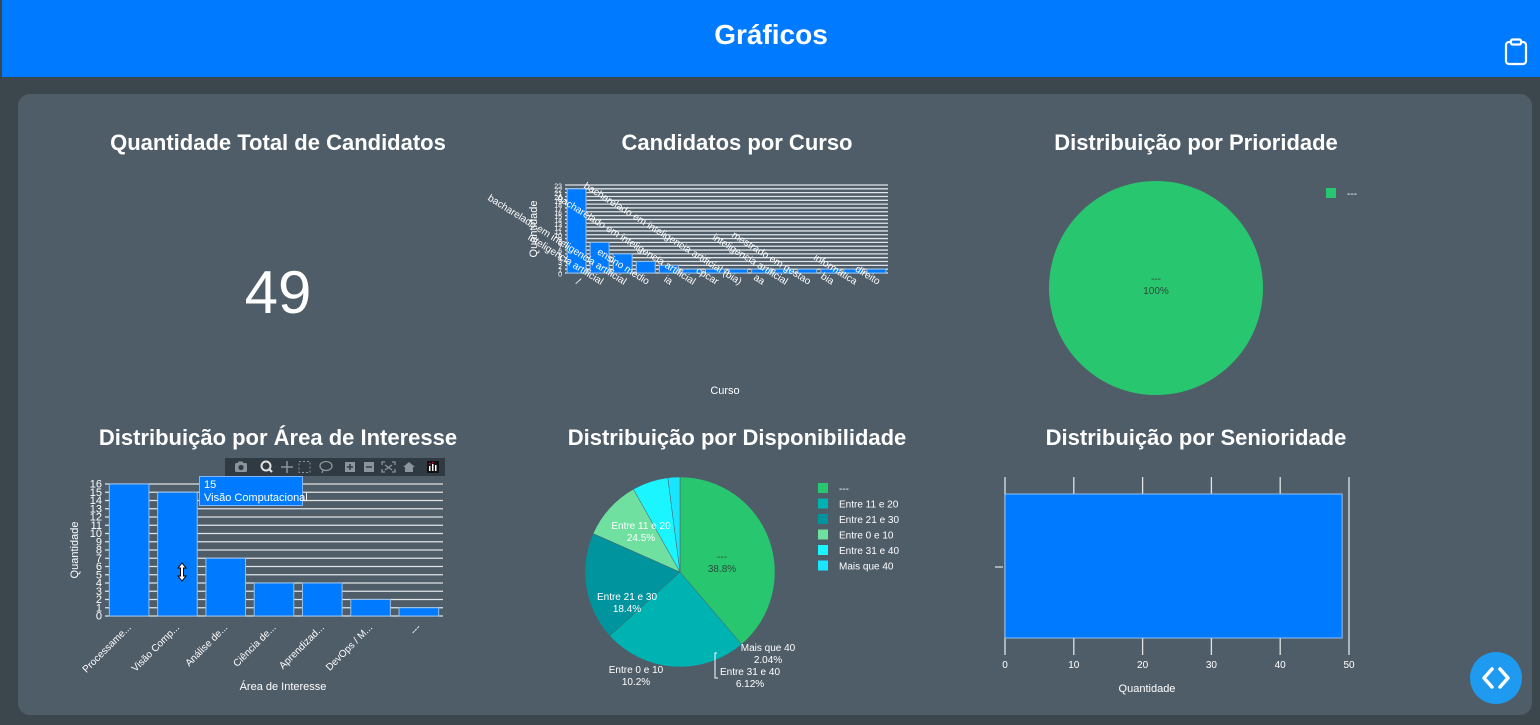 The image size is (1540, 725). Describe the element at coordinates (409, 467) in the screenshot. I see `reset-axes-icon` at that location.